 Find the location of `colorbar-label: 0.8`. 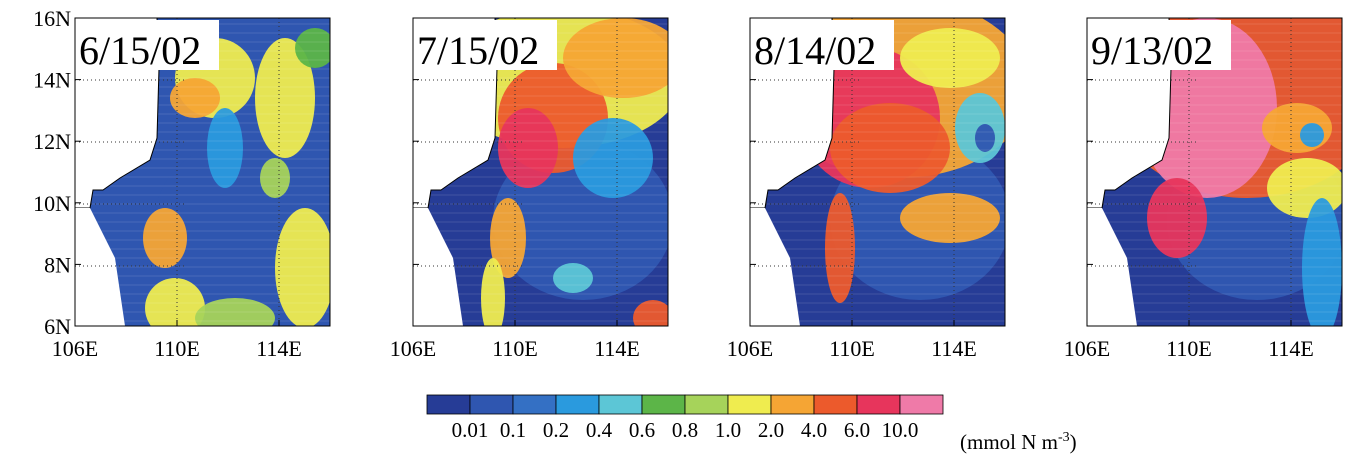

colorbar-label: 0.8 is located at coordinates (685, 430).